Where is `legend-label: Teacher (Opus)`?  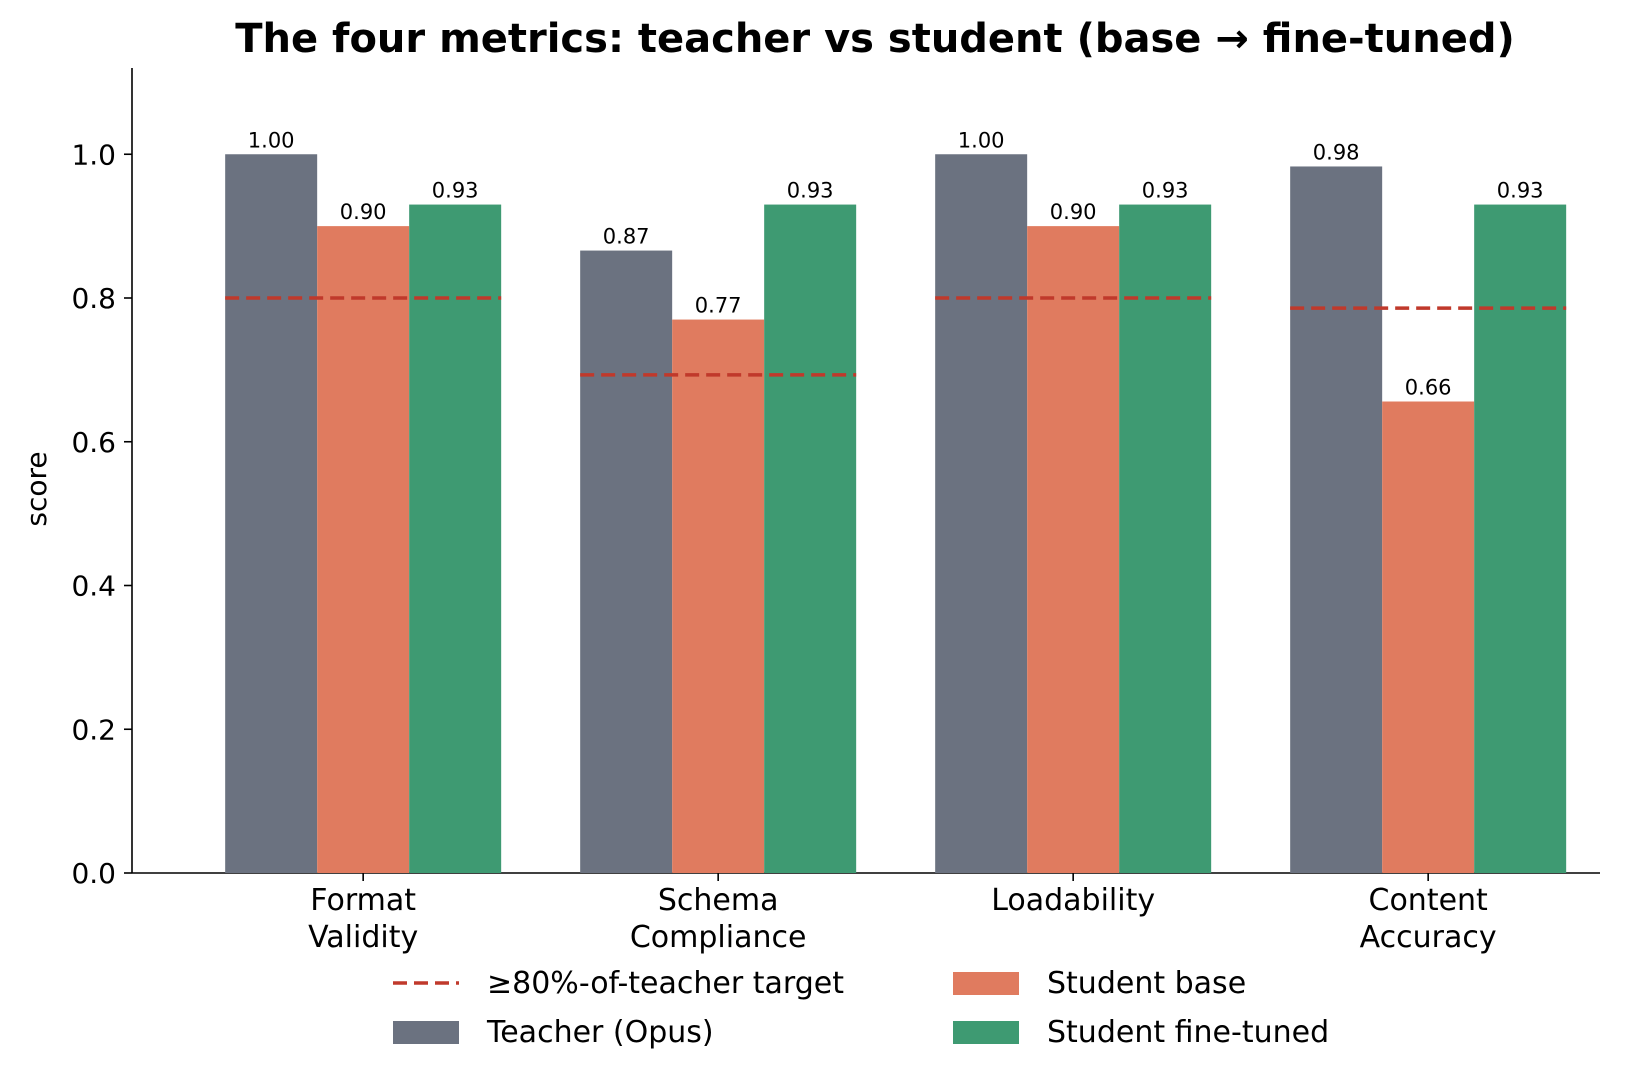 legend-label: Teacher (Opus) is located at coordinates (600, 1032).